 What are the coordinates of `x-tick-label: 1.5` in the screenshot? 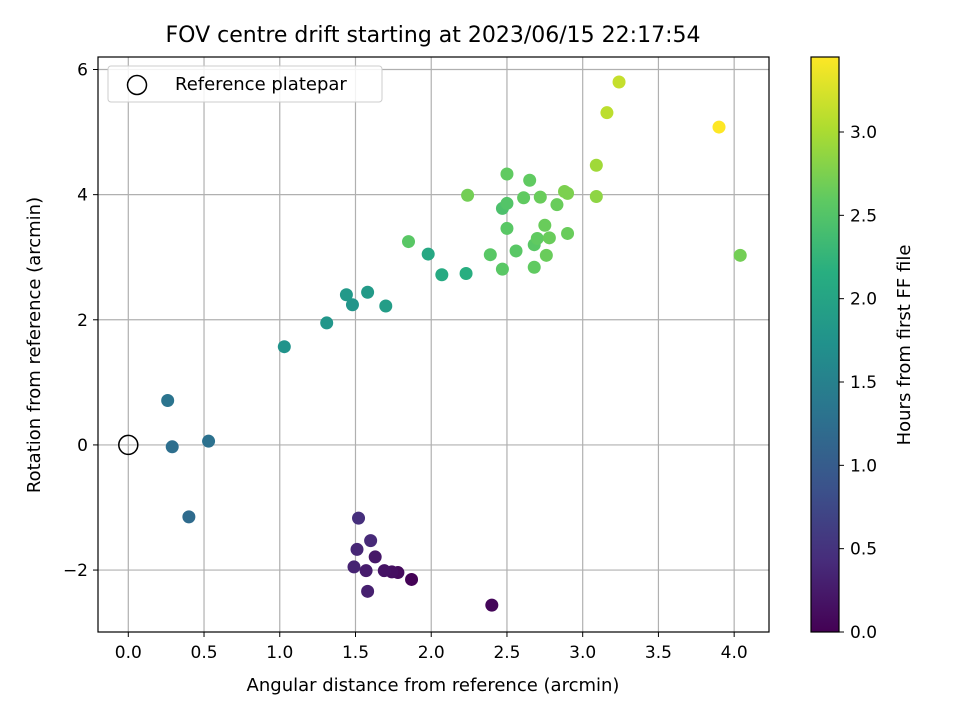 It's located at (355, 653).